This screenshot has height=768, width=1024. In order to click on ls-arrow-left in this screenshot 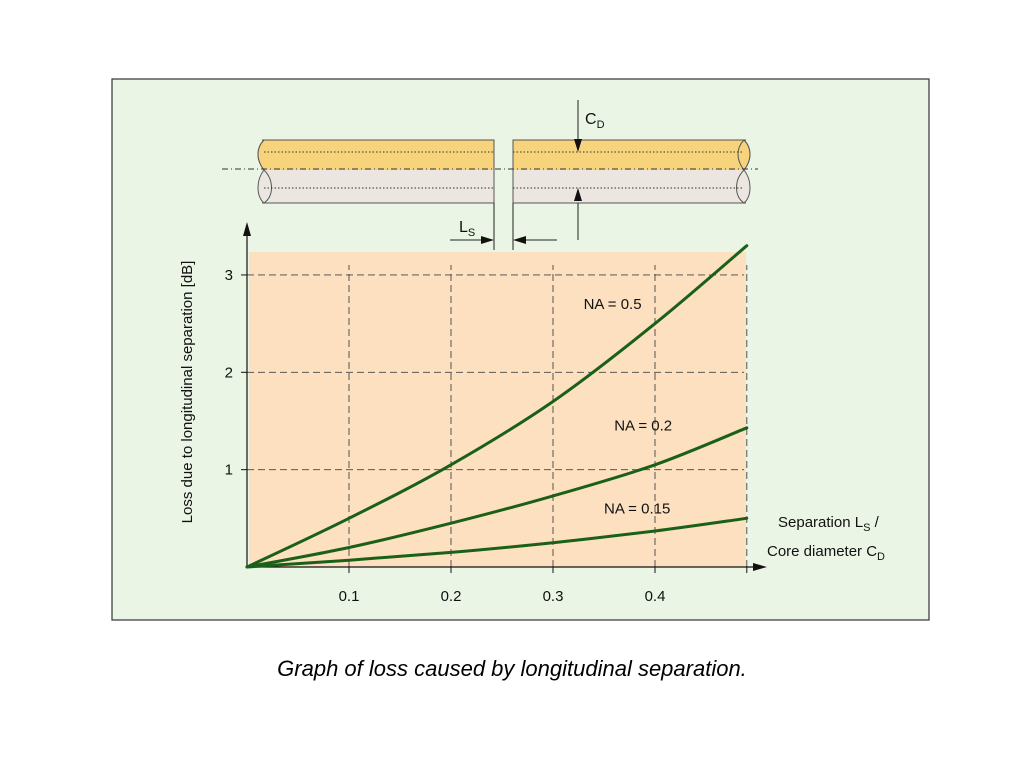, I will do `click(519, 240)`.